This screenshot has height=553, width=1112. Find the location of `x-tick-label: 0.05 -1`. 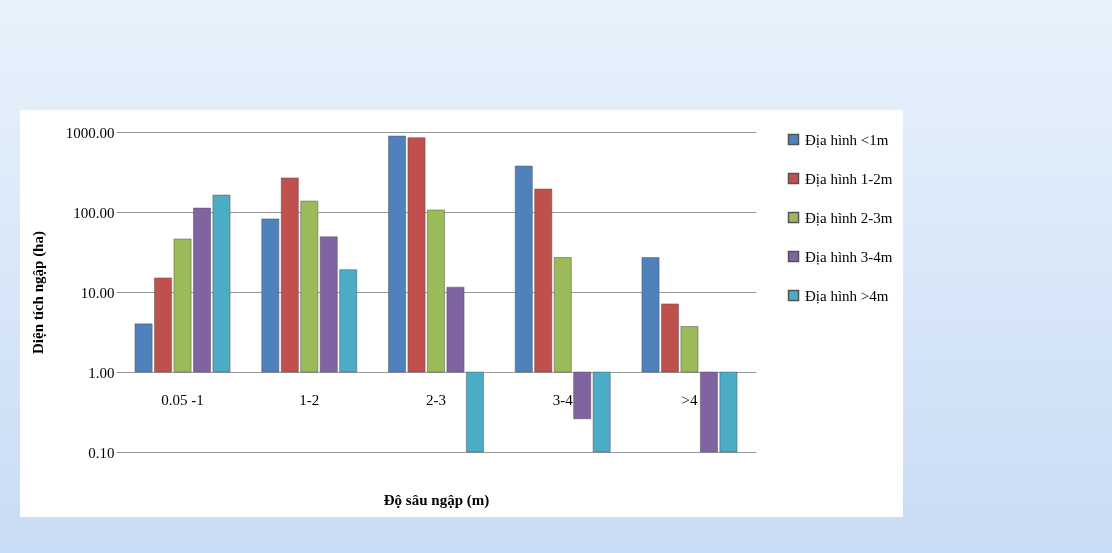

x-tick-label: 0.05 -1 is located at coordinates (182, 399).